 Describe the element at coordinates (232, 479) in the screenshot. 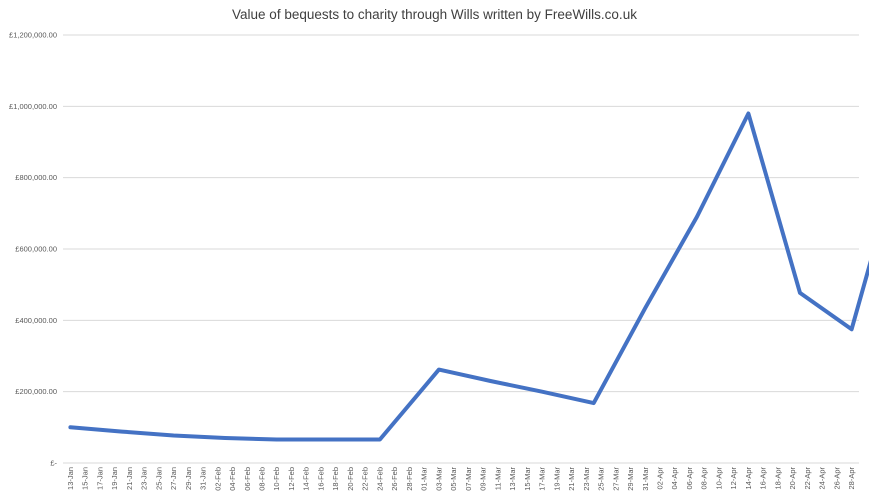

I see `x-tick-label: 04-Feb` at that location.